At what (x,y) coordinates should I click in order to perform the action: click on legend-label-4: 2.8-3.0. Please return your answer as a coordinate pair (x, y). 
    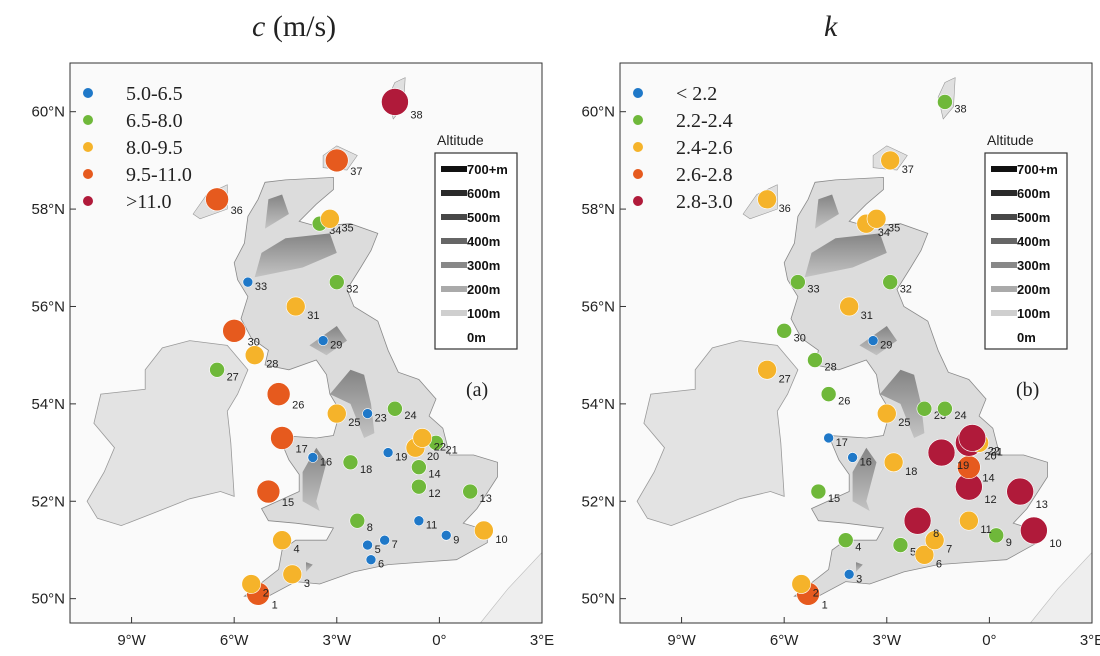
    Looking at the image, I should click on (704, 202).